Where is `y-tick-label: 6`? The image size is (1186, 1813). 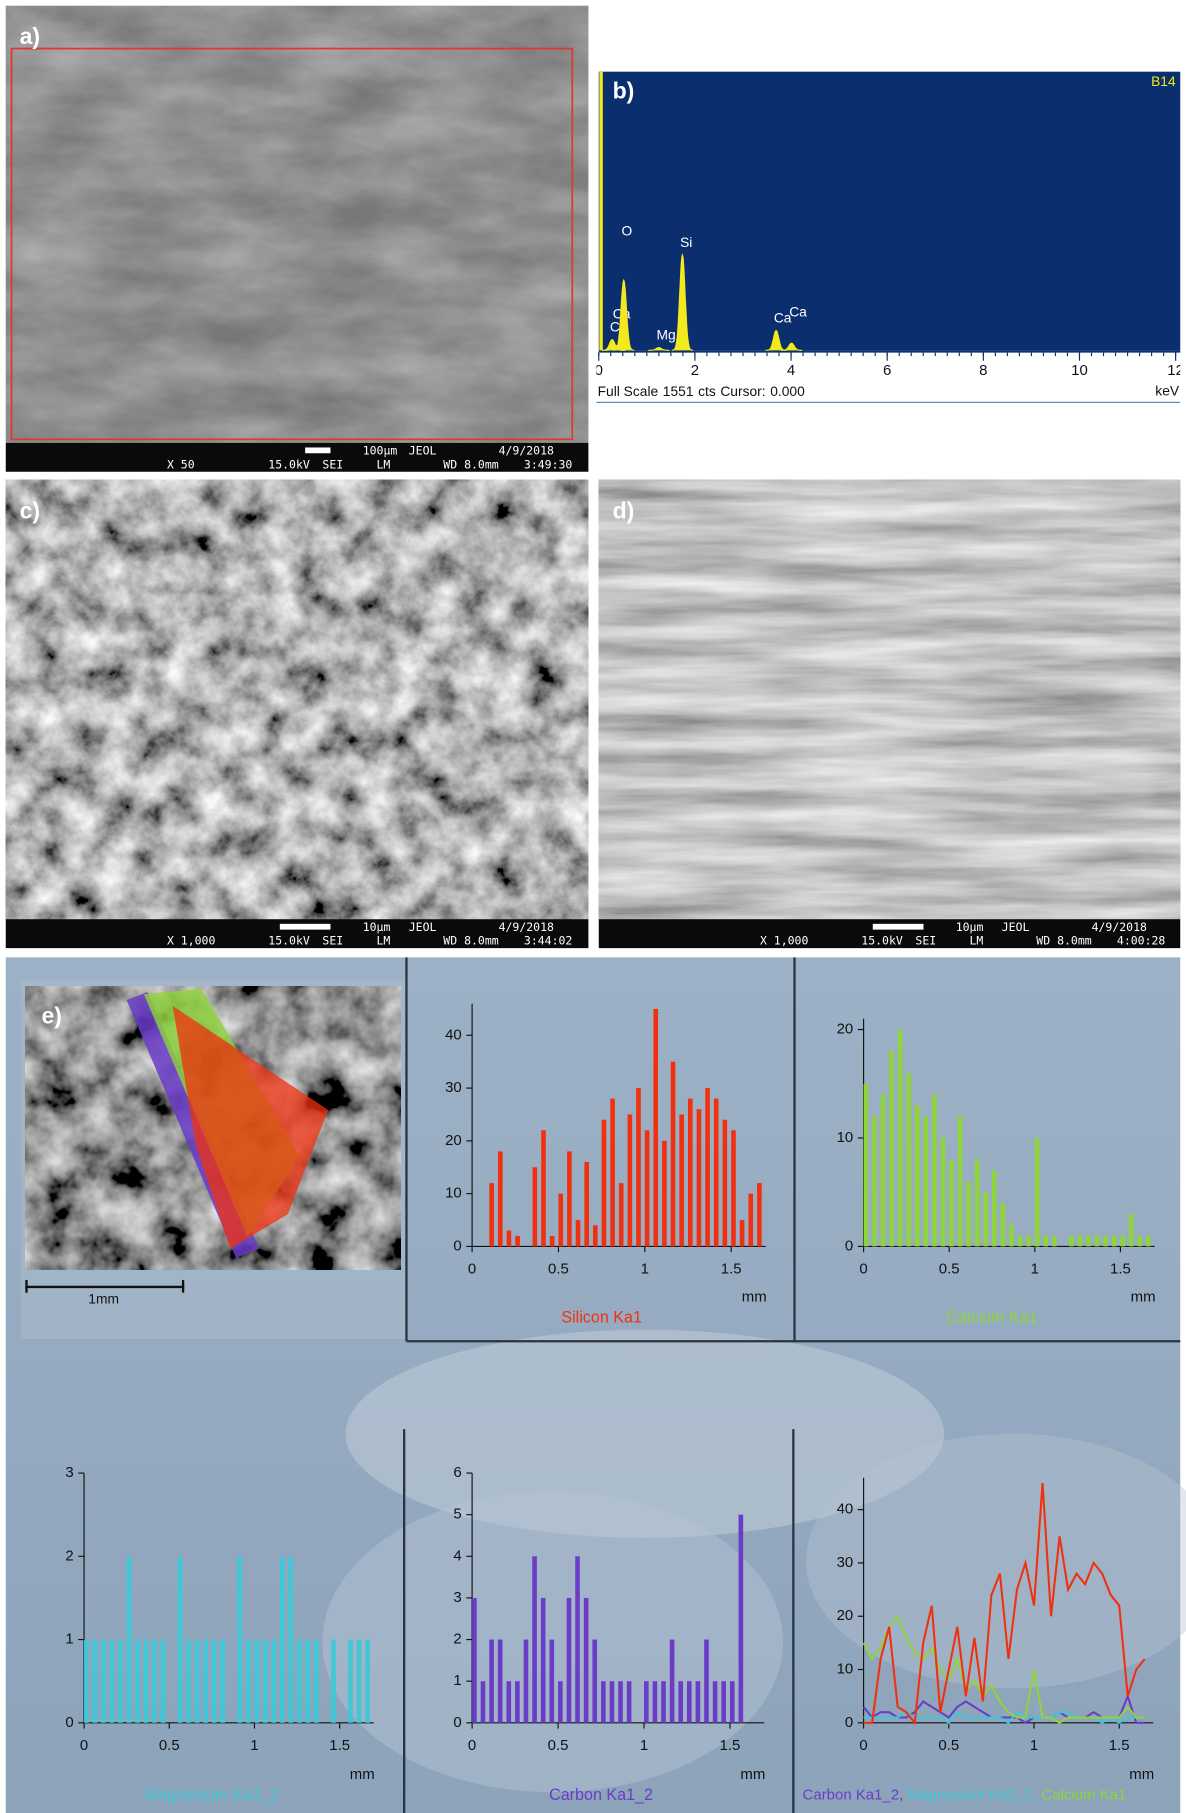 y-tick-label: 6 is located at coordinates (457, 1472).